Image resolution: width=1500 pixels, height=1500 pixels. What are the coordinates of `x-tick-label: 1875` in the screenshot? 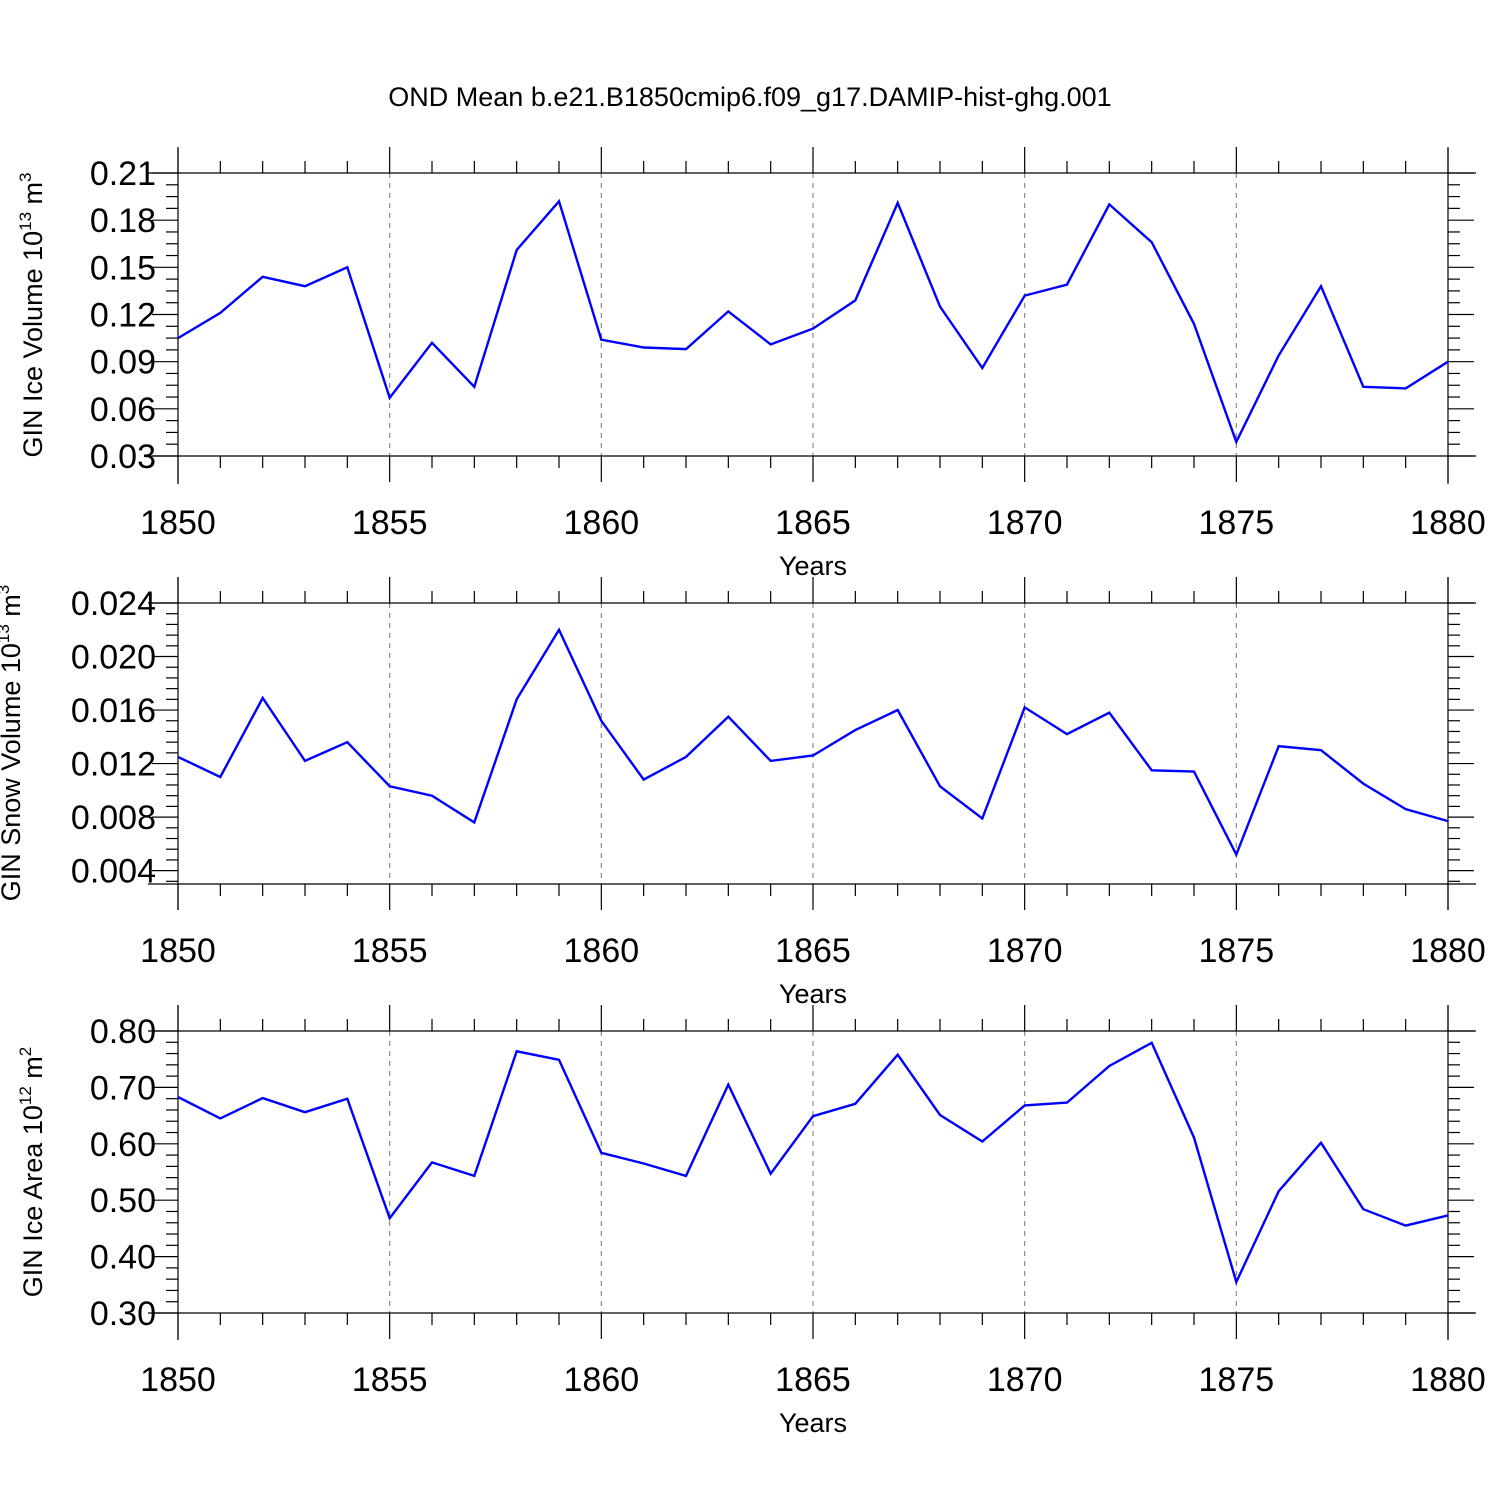 It's located at (1237, 1380).